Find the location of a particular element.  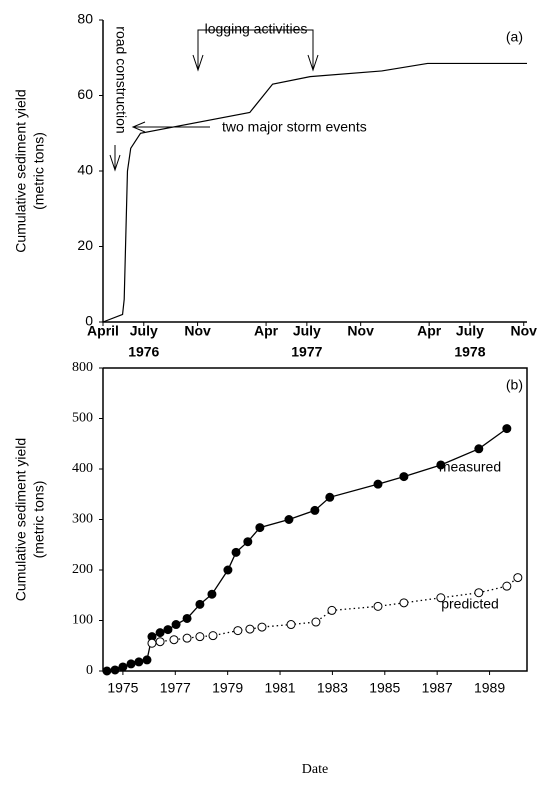

annotation: two major storm events is located at coordinates (294, 127).